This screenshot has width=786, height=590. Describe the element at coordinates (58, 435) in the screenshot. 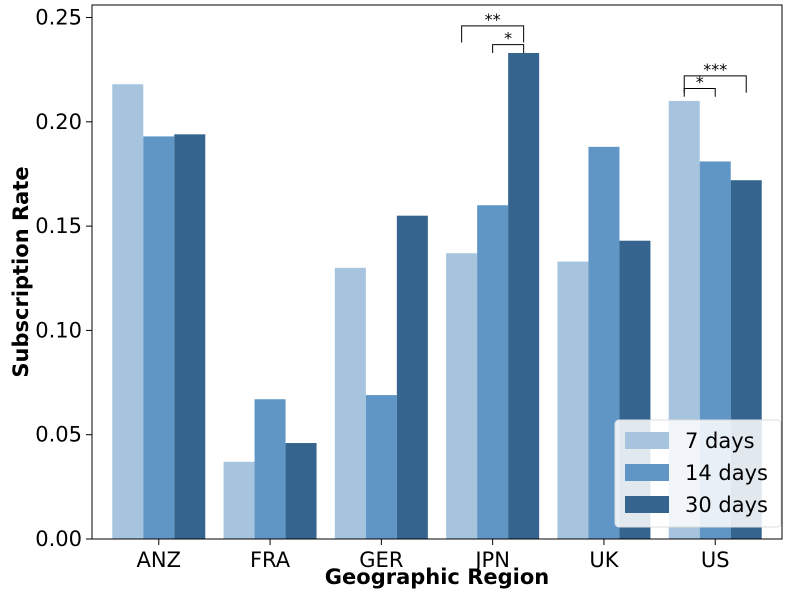

I see `y-tick-label: 0.05` at that location.